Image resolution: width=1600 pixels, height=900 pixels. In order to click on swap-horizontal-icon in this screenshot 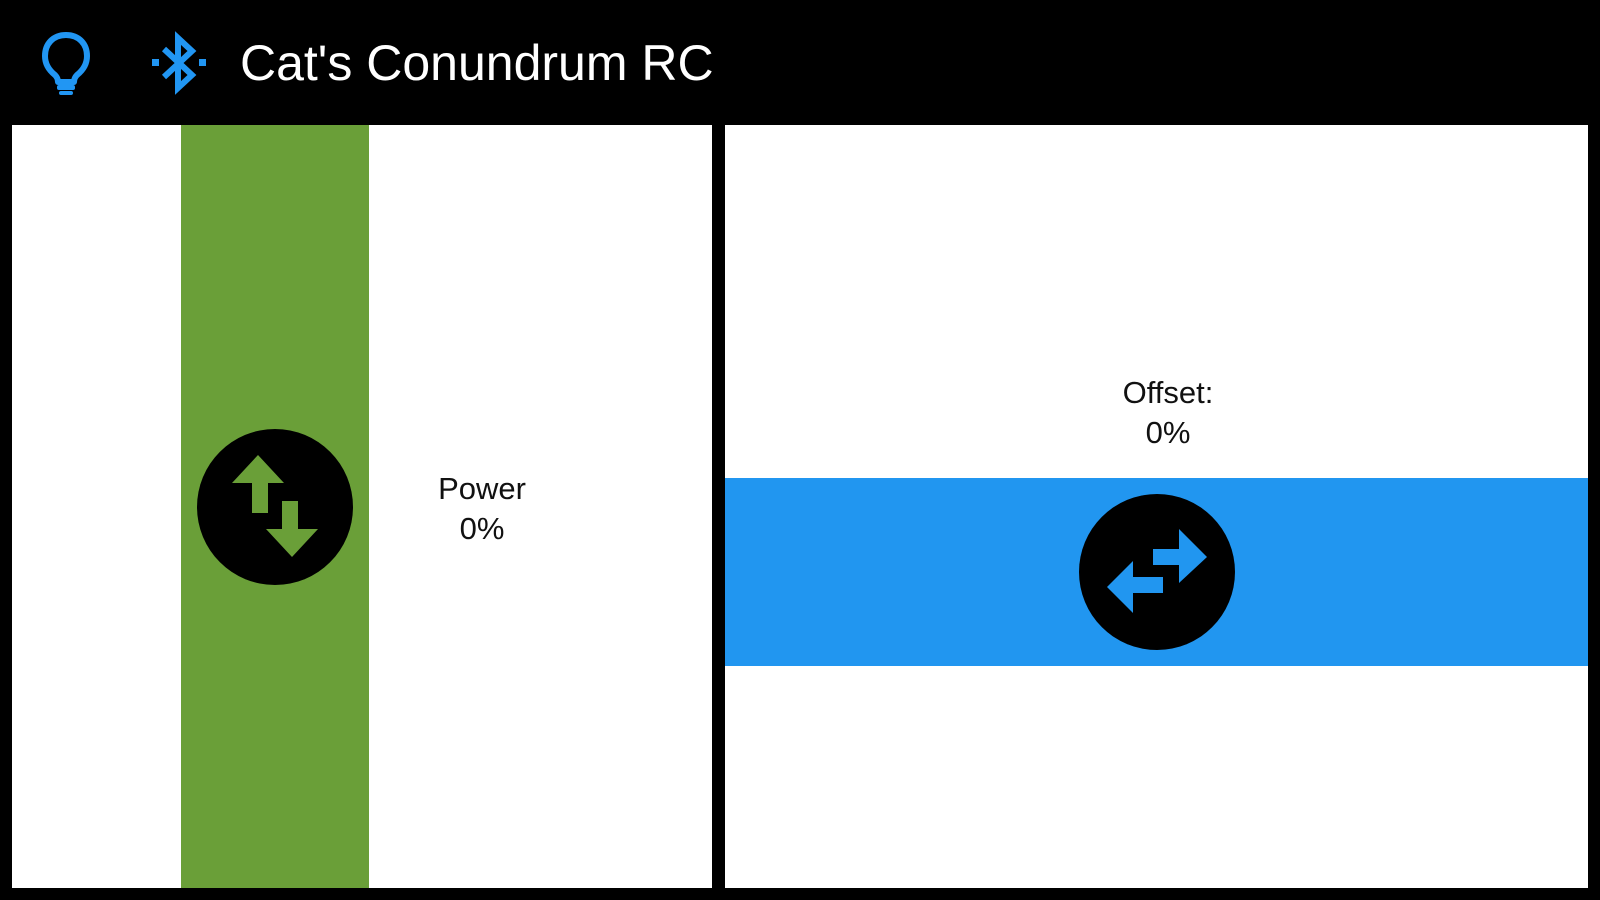, I will do `click(1157, 571)`.